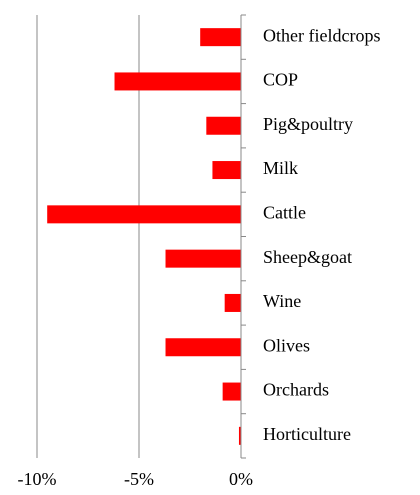  Describe the element at coordinates (321, 35) in the screenshot. I see `y-tick-label: Other fieldcrops` at that location.